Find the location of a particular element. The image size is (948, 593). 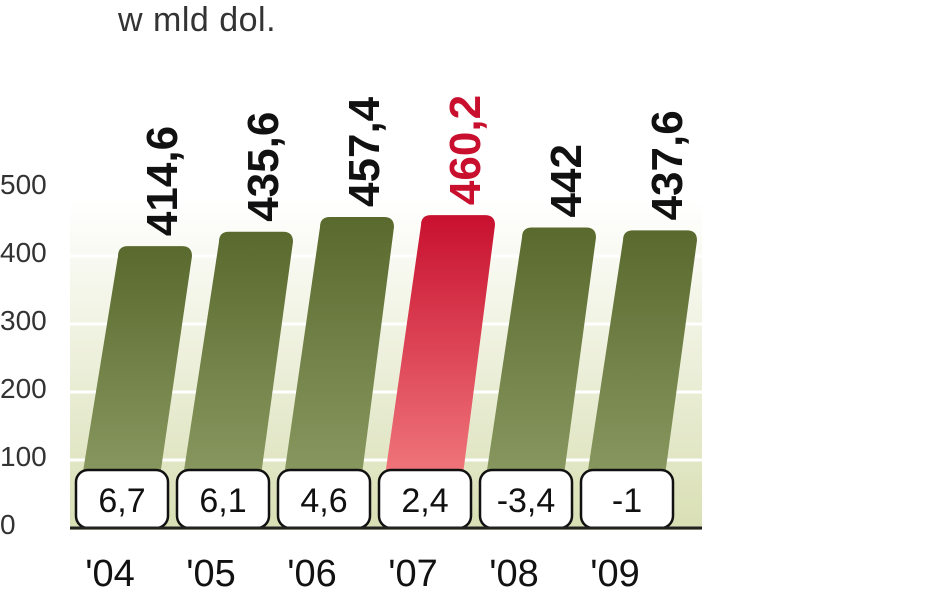

x-tick-label: '06 is located at coordinates (312, 573).